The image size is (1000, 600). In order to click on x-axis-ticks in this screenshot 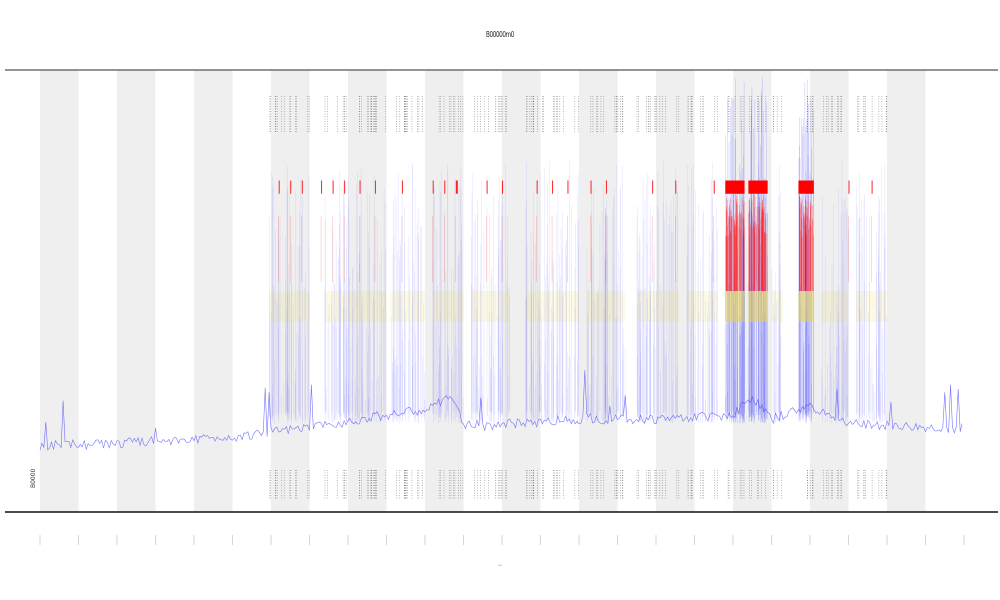, I will do `click(502, 540)`.